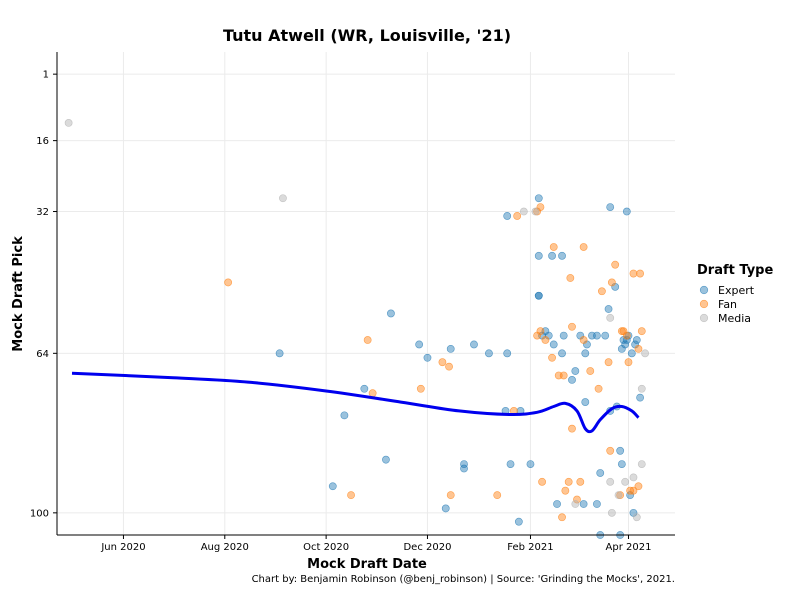  I want to click on trend-line-group, so click(355, 402).